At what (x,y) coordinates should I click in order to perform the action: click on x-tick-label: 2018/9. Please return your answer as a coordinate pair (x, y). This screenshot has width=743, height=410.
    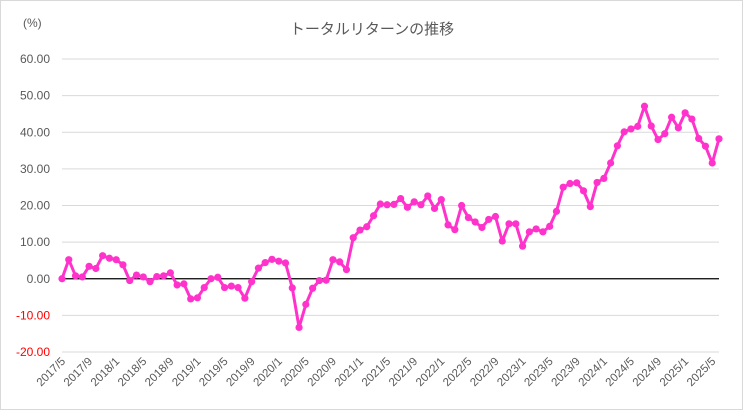
    Looking at the image, I should click on (159, 372).